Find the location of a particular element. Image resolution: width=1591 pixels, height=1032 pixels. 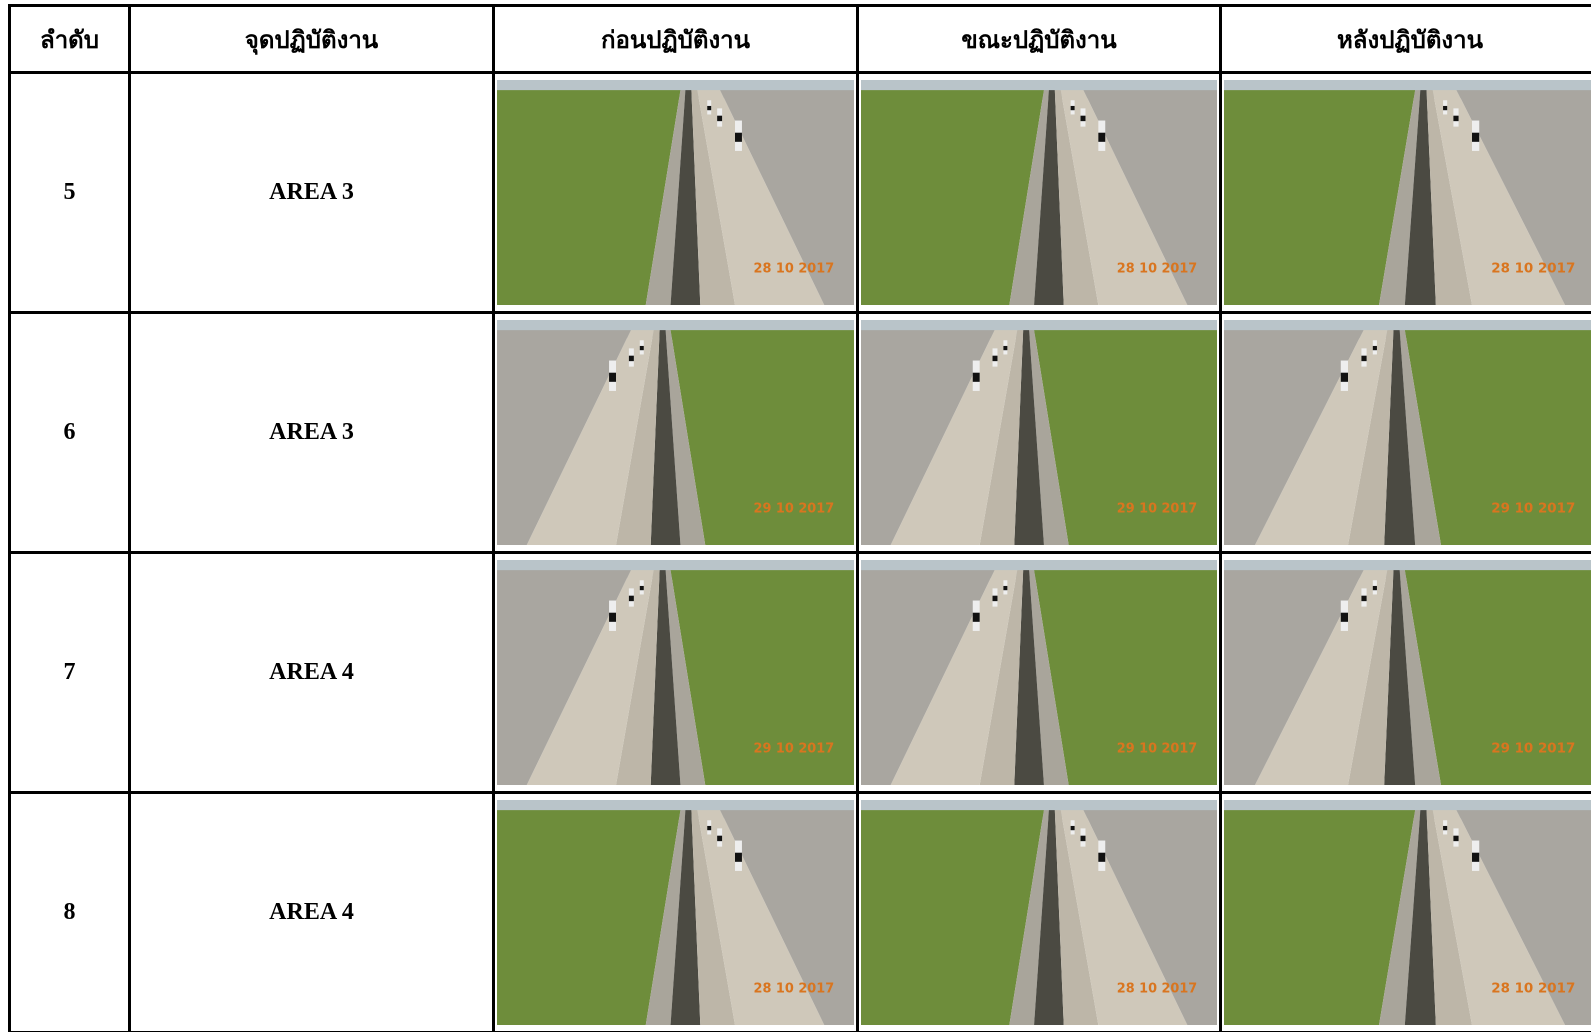

row-number: 7 is located at coordinates (69, 672).